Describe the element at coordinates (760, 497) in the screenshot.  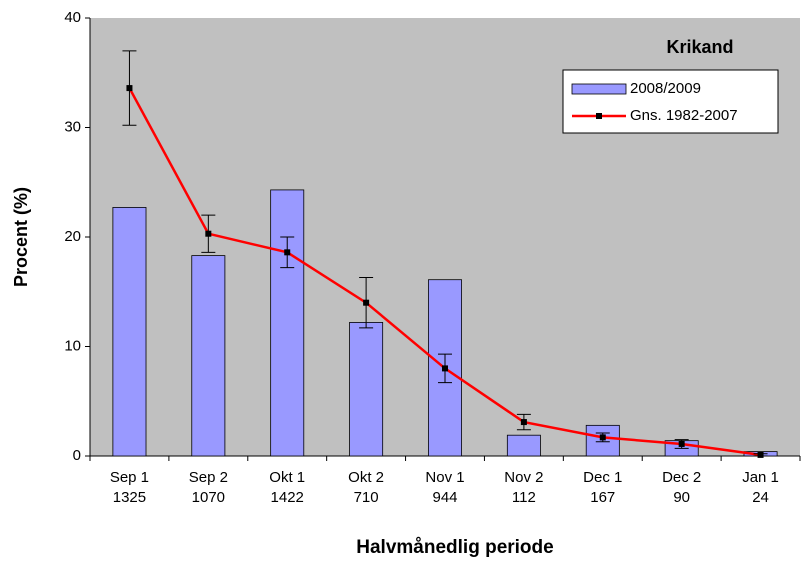
I see `x-count-label: 24` at that location.